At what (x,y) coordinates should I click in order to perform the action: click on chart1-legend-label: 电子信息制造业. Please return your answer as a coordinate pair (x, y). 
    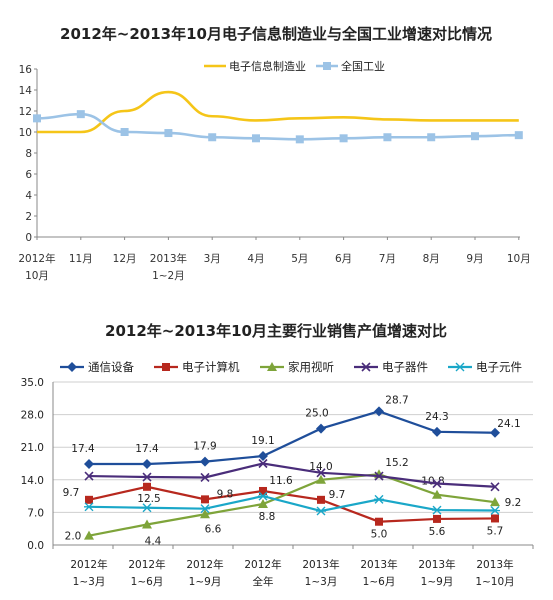
    Looking at the image, I should click on (267, 66).